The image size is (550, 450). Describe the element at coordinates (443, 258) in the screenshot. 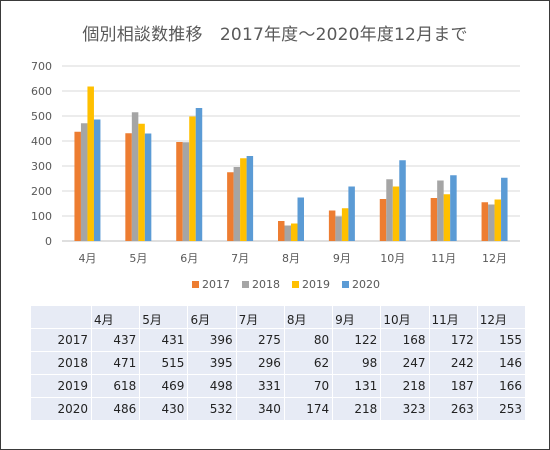

I see `x-tick-label: 11月` at that location.